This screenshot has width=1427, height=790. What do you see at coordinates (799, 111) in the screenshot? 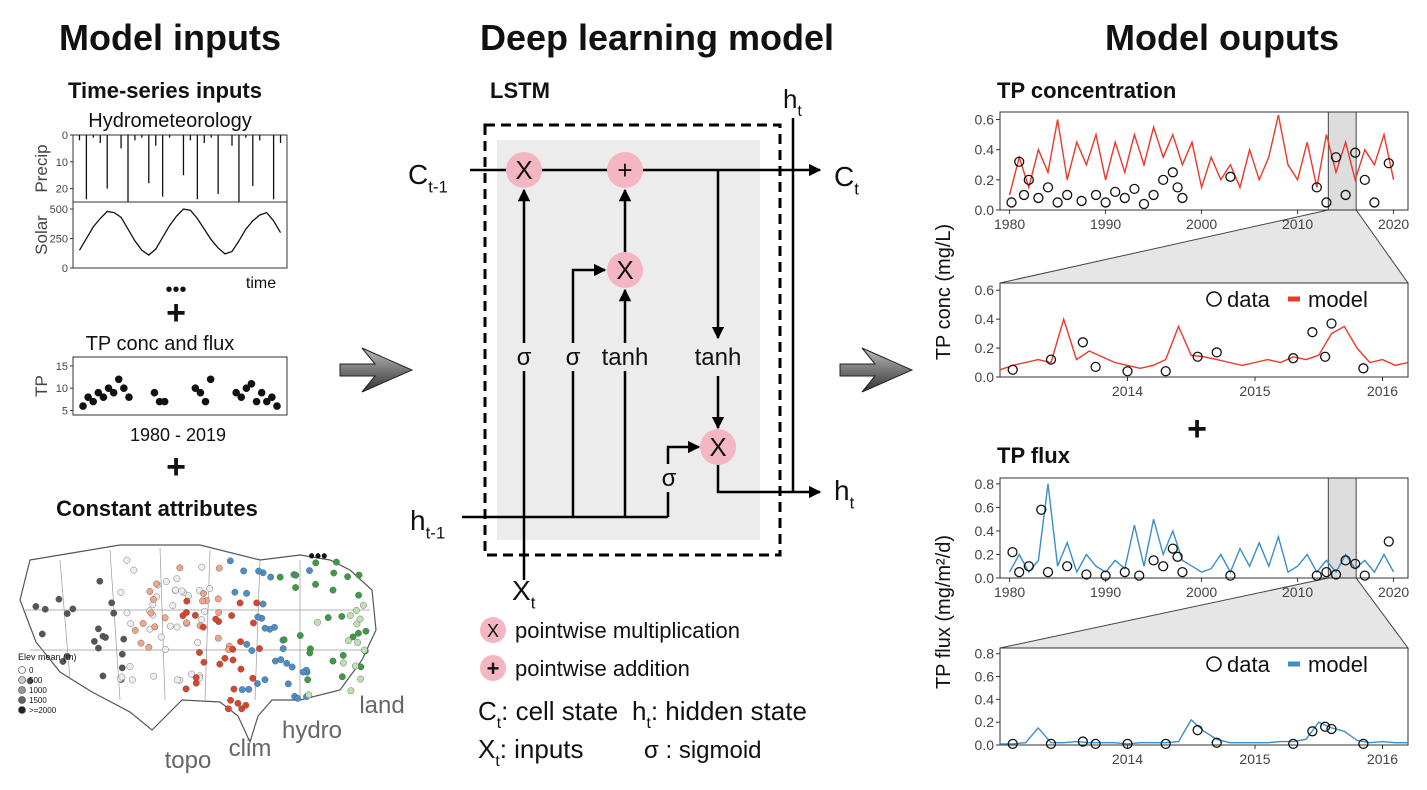
I see `subscript: t` at bounding box center [799, 111].